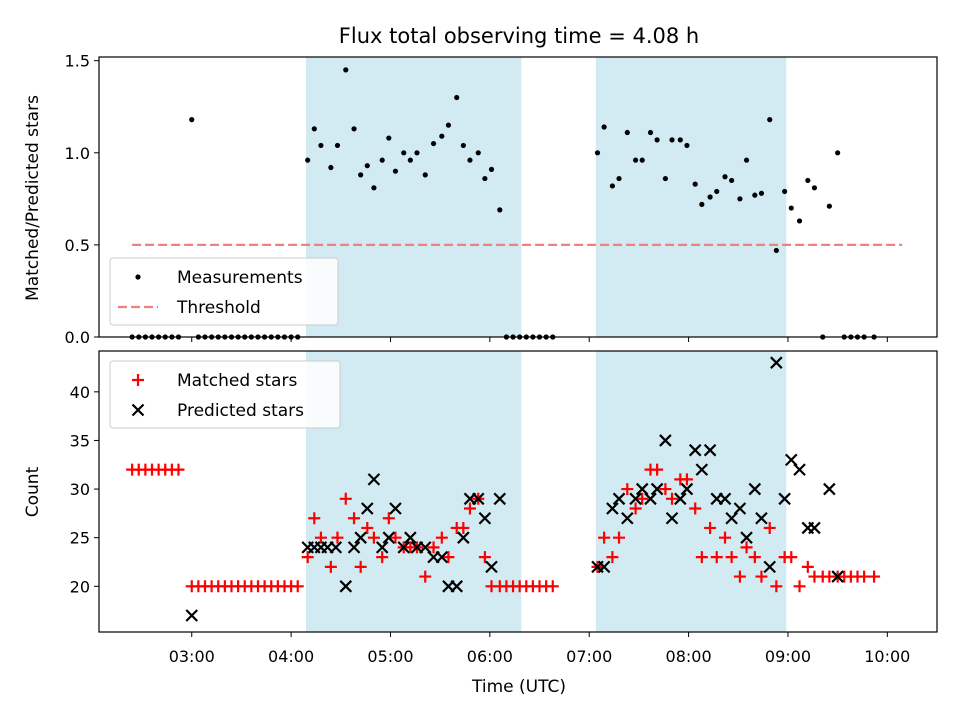 Image resolution: width=960 pixels, height=720 pixels. What do you see at coordinates (77, 61) in the screenshot?
I see `y-tick-label: 1.5` at bounding box center [77, 61].